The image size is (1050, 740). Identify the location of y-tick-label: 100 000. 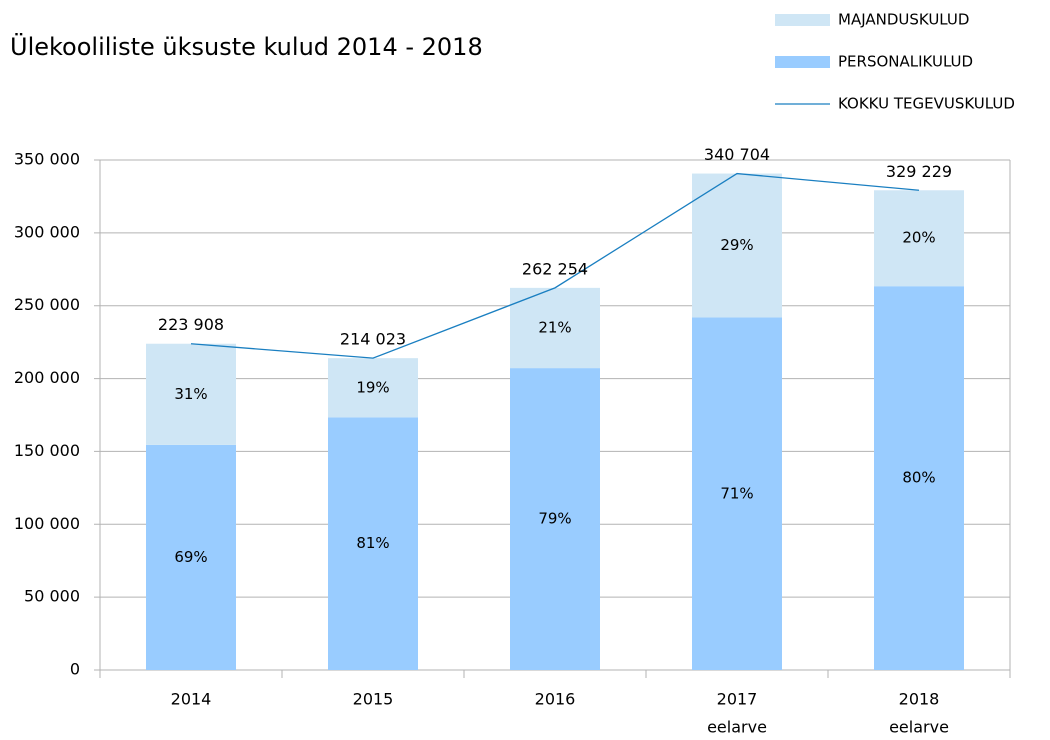
(47, 523).